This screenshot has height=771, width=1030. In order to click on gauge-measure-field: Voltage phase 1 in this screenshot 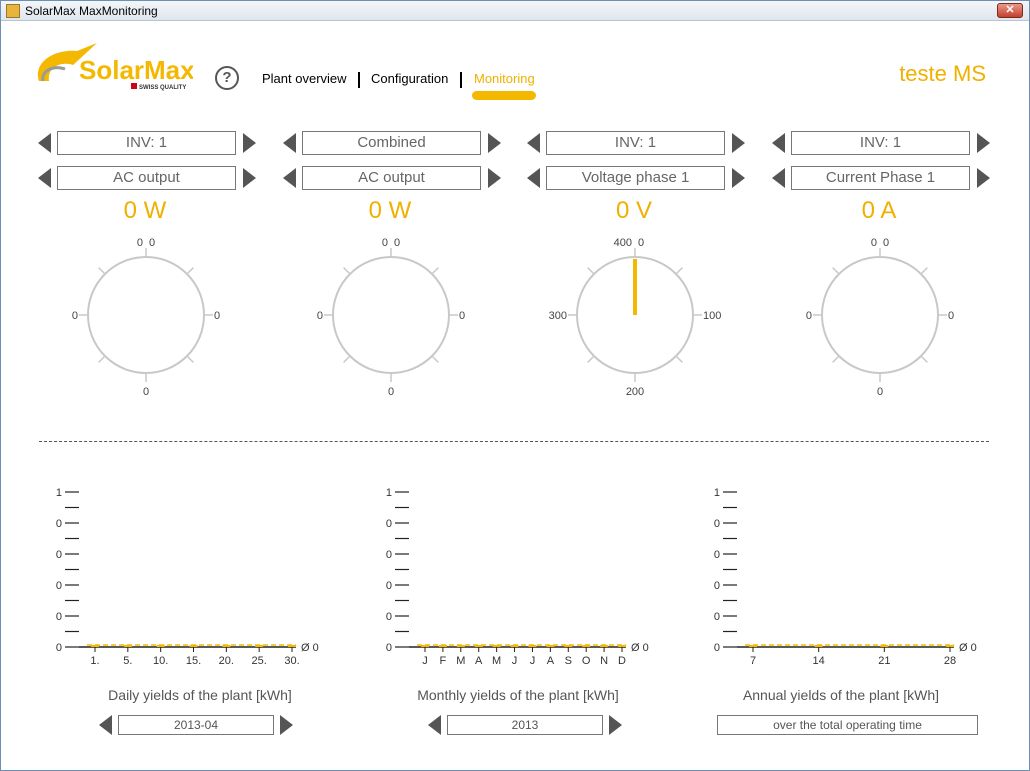, I will do `click(635, 178)`.